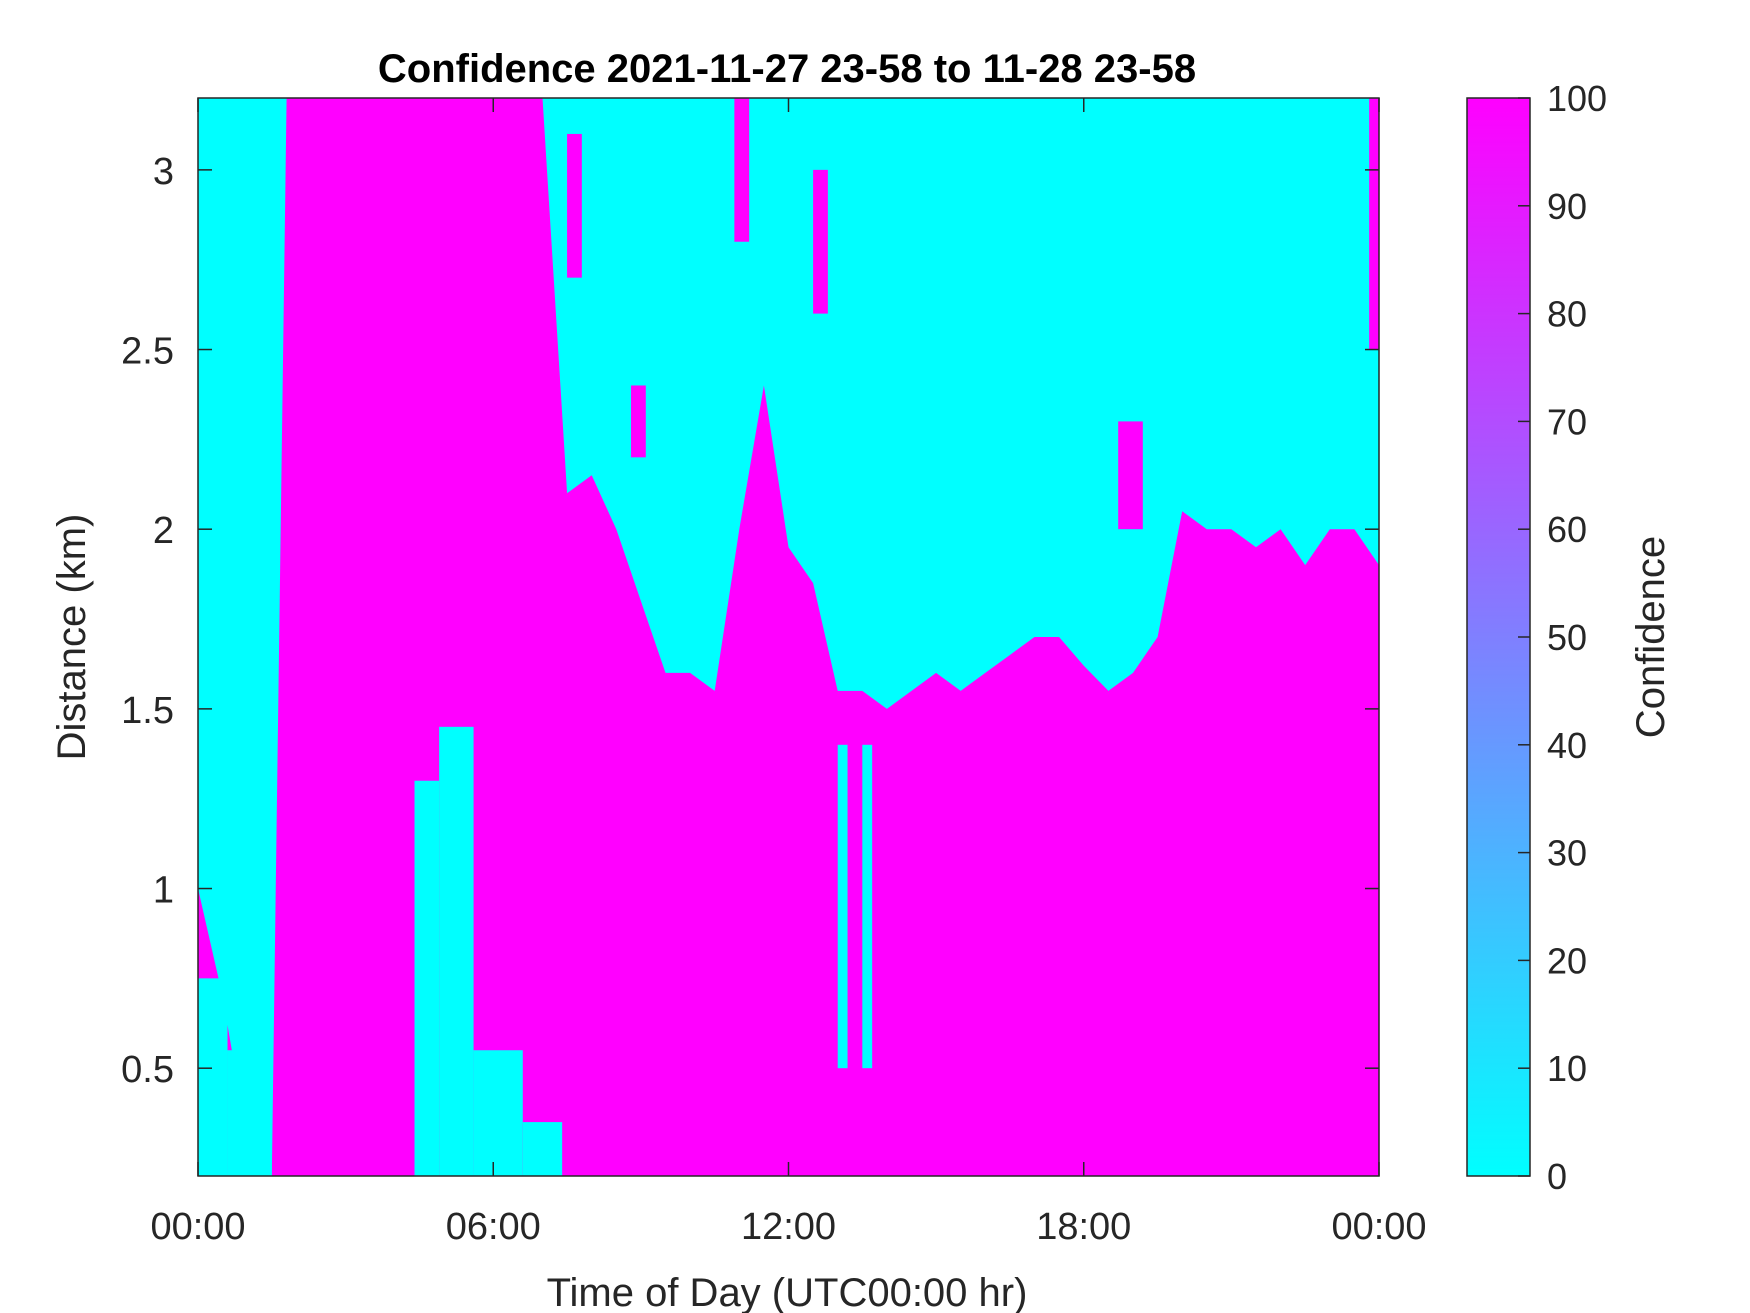  Describe the element at coordinates (1567, 206) in the screenshot. I see `colorbar-tick-label: 90` at that location.